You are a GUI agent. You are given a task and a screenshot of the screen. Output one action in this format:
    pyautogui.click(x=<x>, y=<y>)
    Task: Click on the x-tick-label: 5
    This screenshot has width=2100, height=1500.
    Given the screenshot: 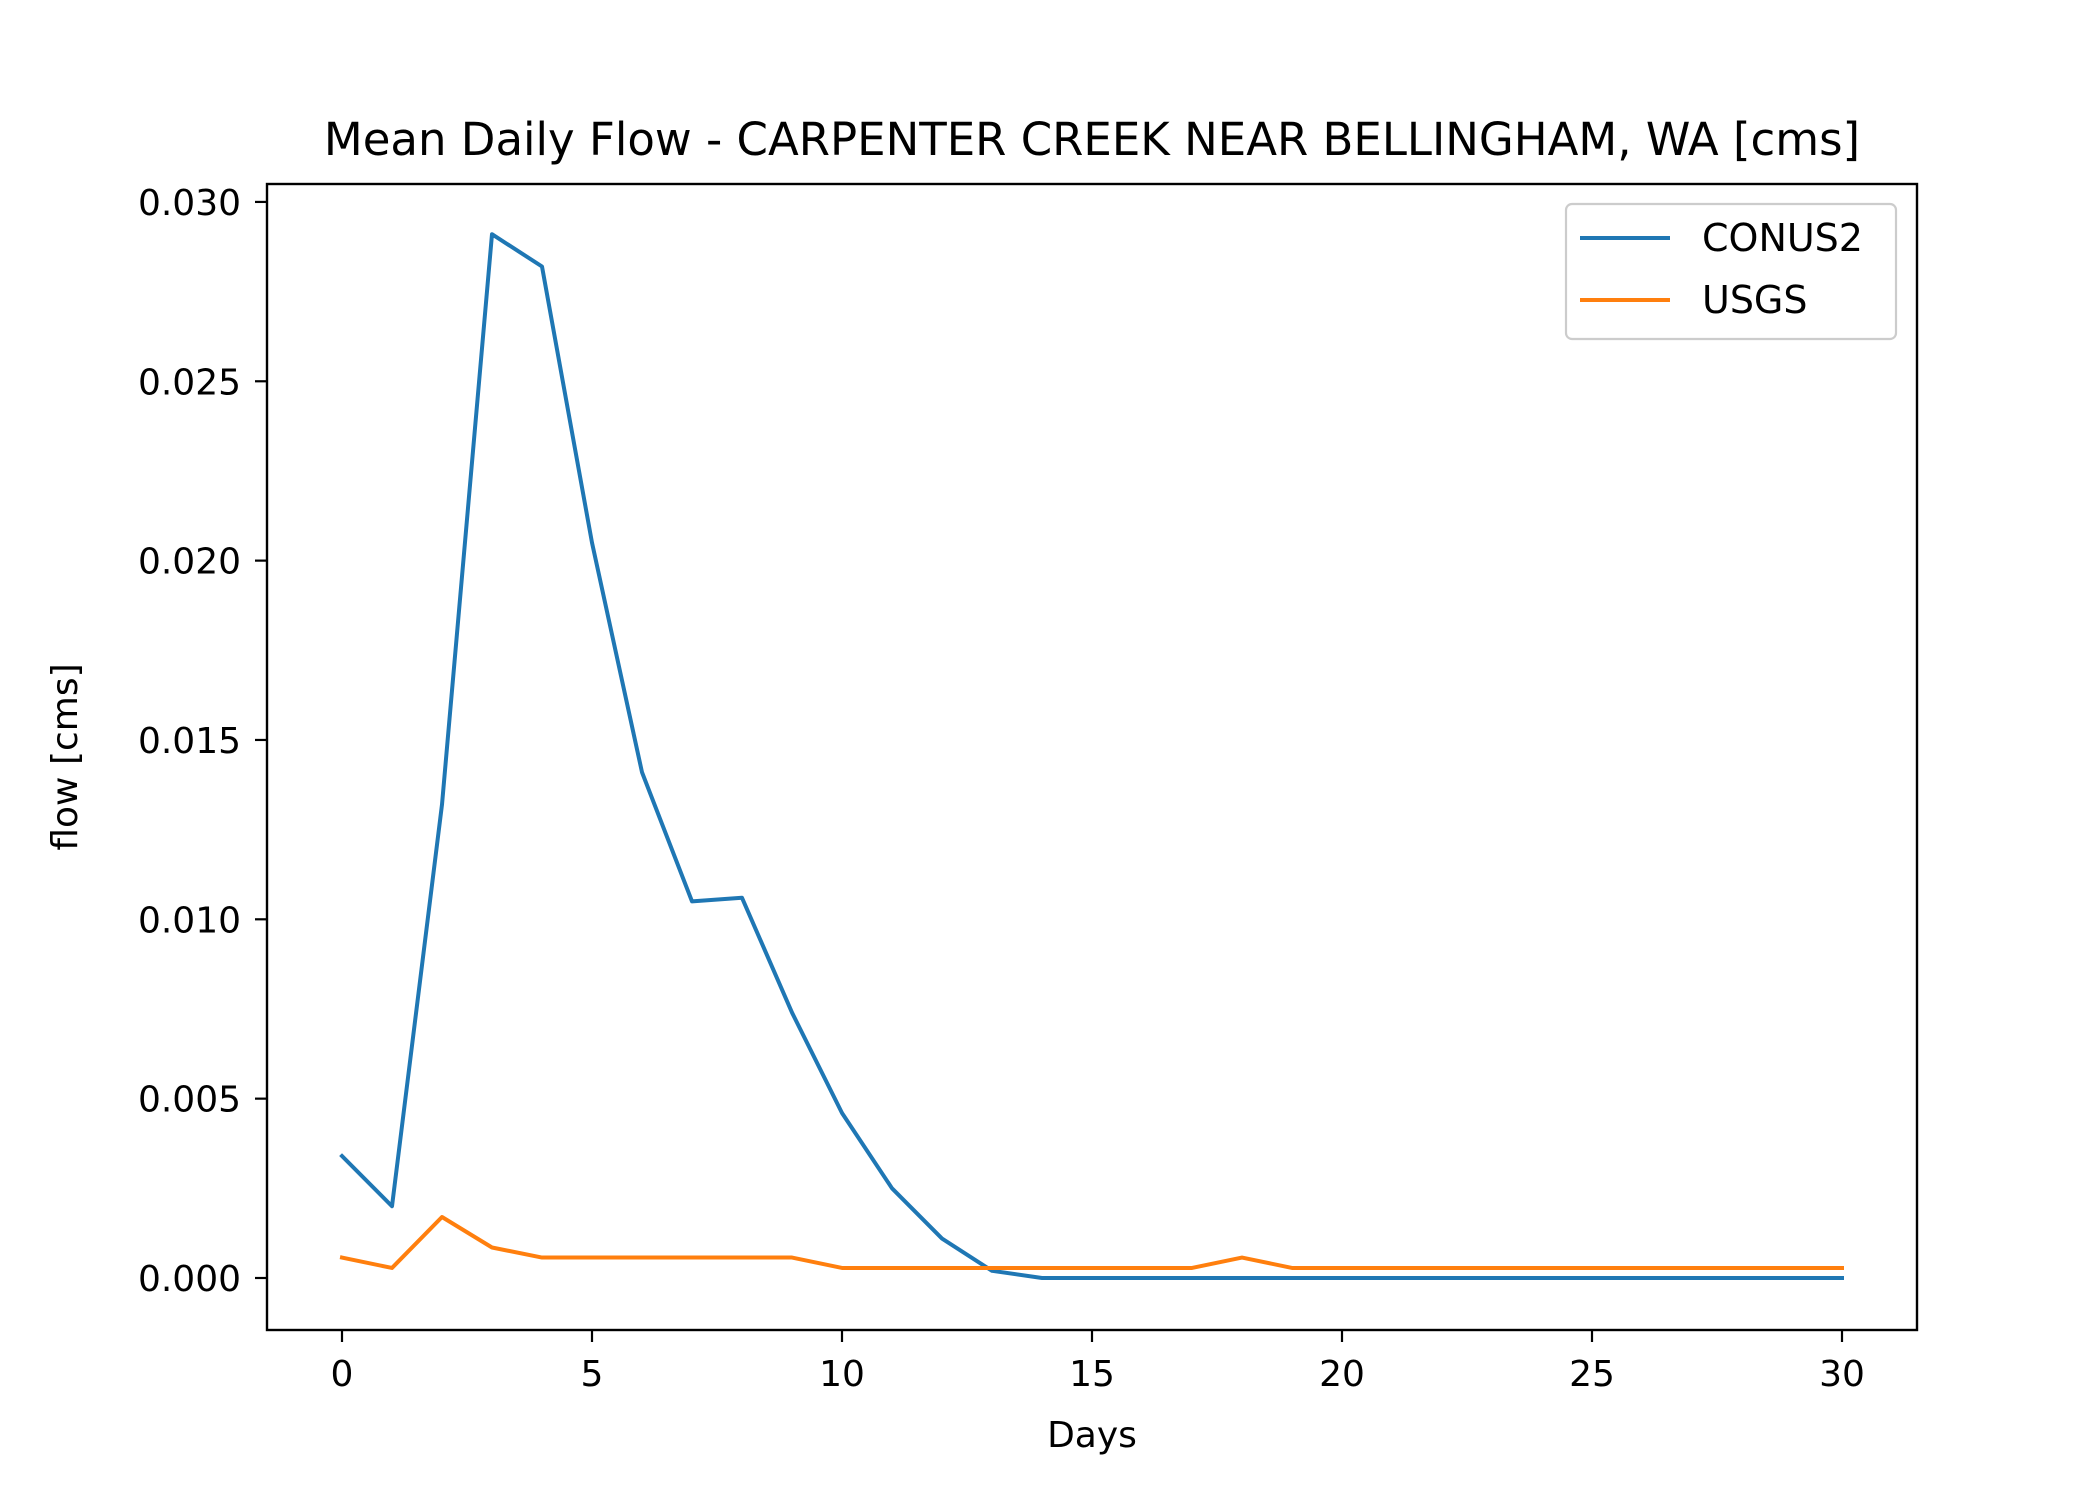 What is the action you would take?
    pyautogui.click(x=592, y=1374)
    